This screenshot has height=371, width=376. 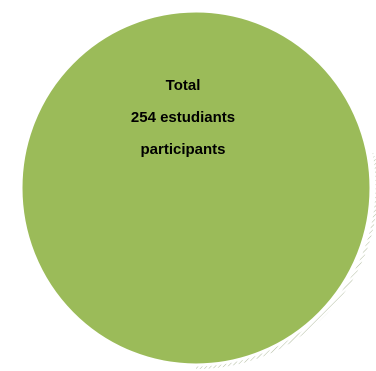 I want to click on label-total: Total, so click(x=183, y=85).